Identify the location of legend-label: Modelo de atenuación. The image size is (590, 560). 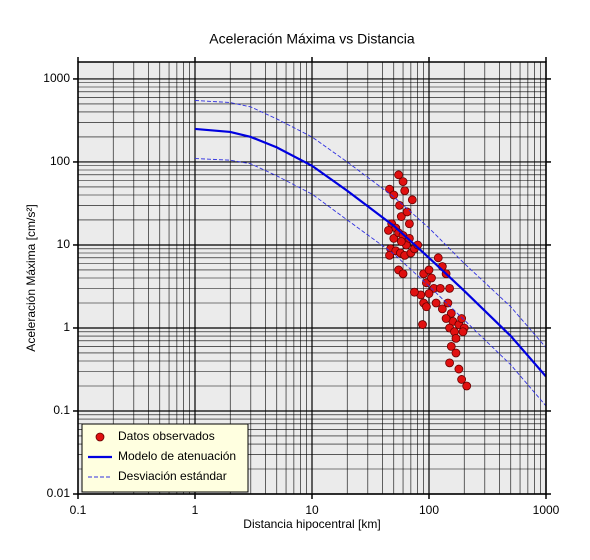
(177, 456).